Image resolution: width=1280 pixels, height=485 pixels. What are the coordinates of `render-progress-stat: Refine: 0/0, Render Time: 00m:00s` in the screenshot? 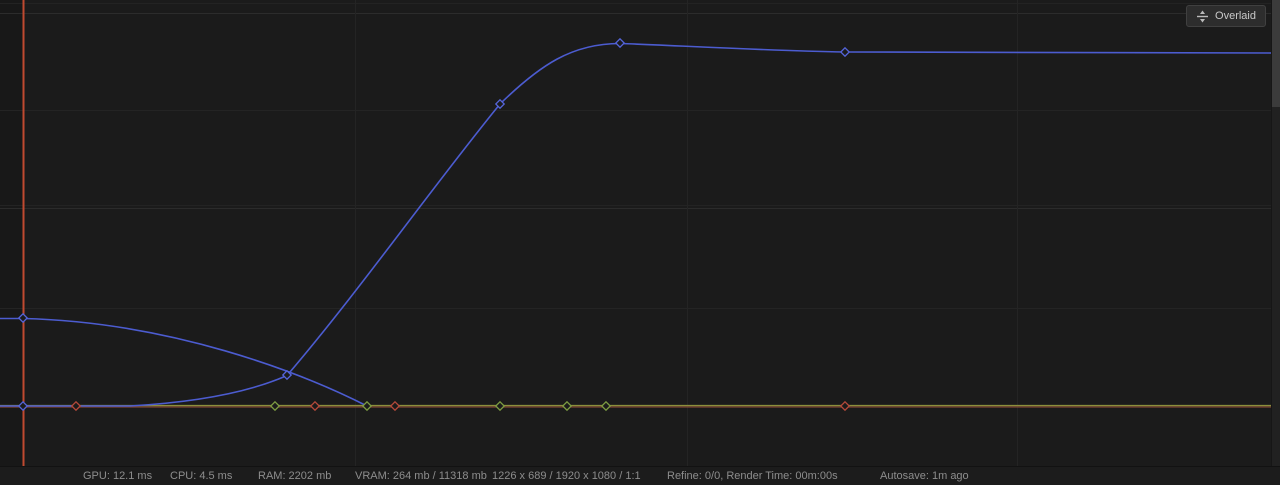 It's located at (752, 476).